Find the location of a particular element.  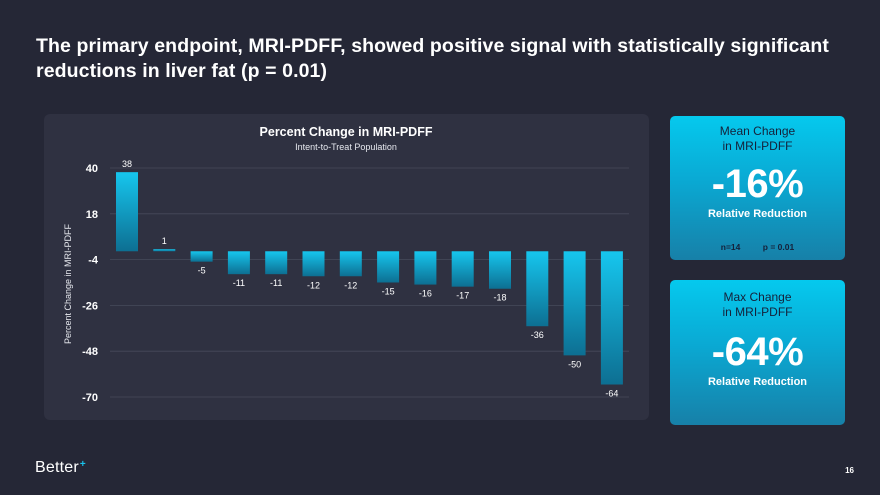

bar-data-label: -18 is located at coordinates (499, 298).